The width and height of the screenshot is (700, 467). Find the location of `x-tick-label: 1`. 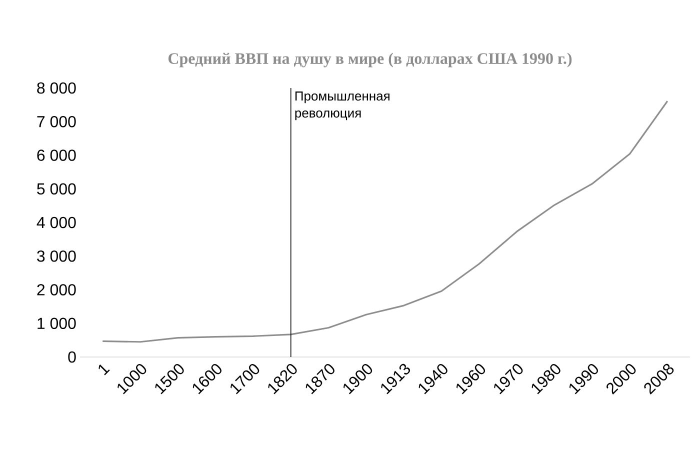

x-tick-label: 1 is located at coordinates (104, 370).